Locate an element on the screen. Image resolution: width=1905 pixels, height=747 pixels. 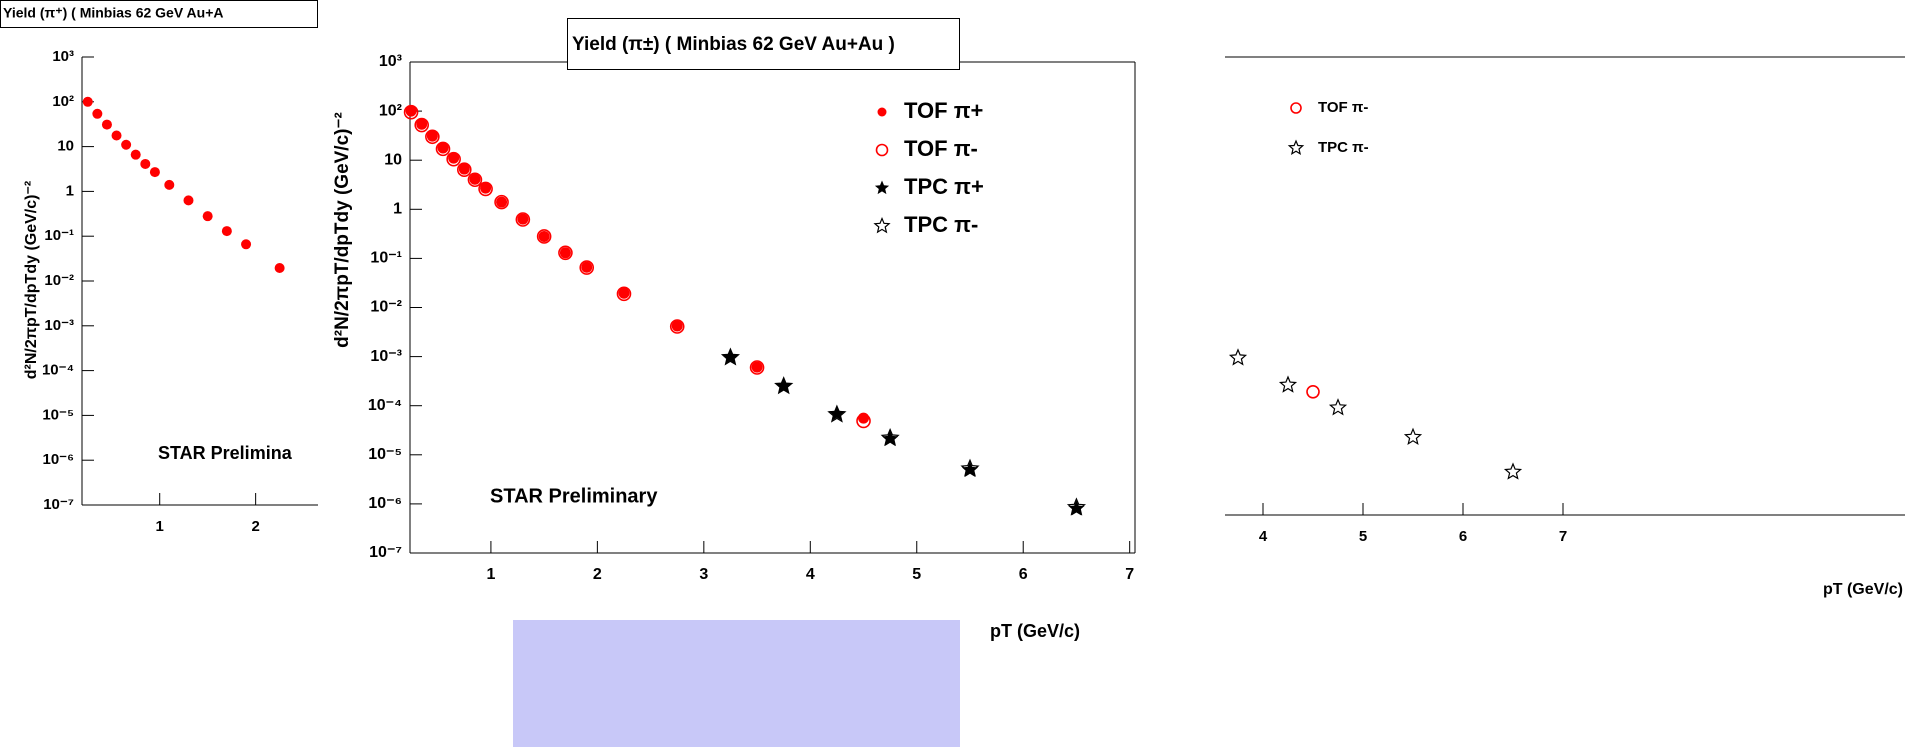
x-tick-label: 7 is located at coordinates (1563, 536).